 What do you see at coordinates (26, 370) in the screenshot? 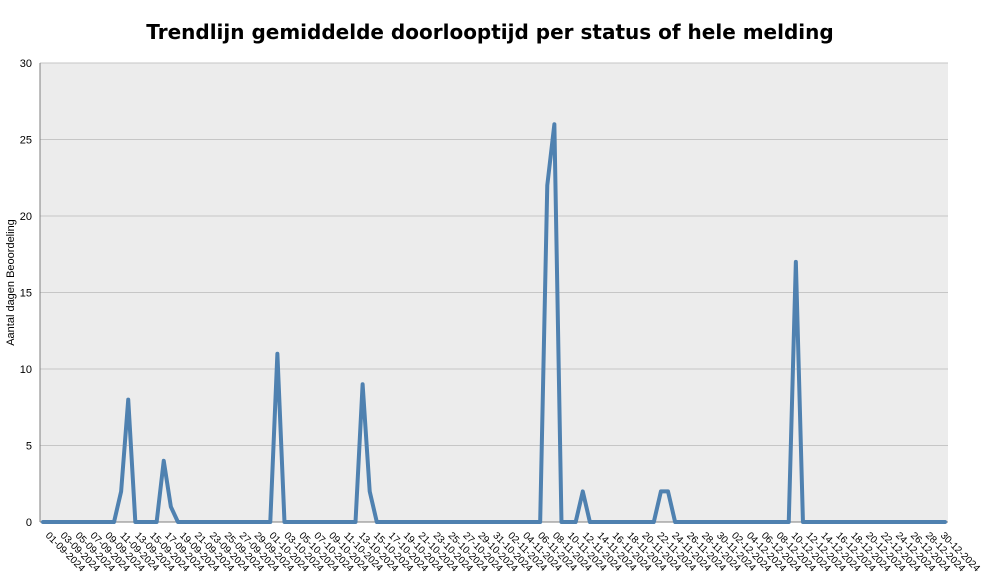
I see `y-tick-label: 10` at bounding box center [26, 370].